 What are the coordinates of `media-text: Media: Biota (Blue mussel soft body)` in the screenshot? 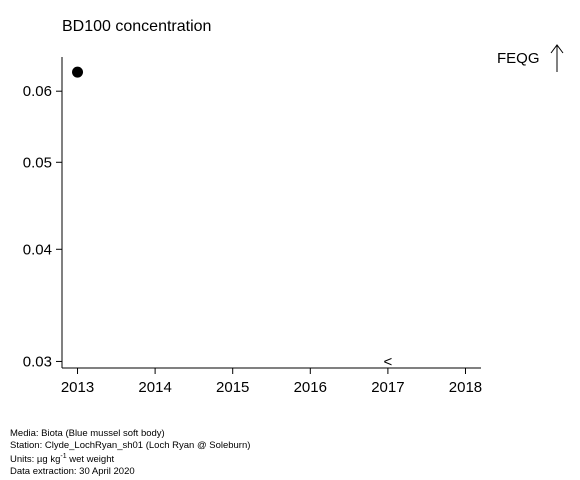 It's located at (87, 433).